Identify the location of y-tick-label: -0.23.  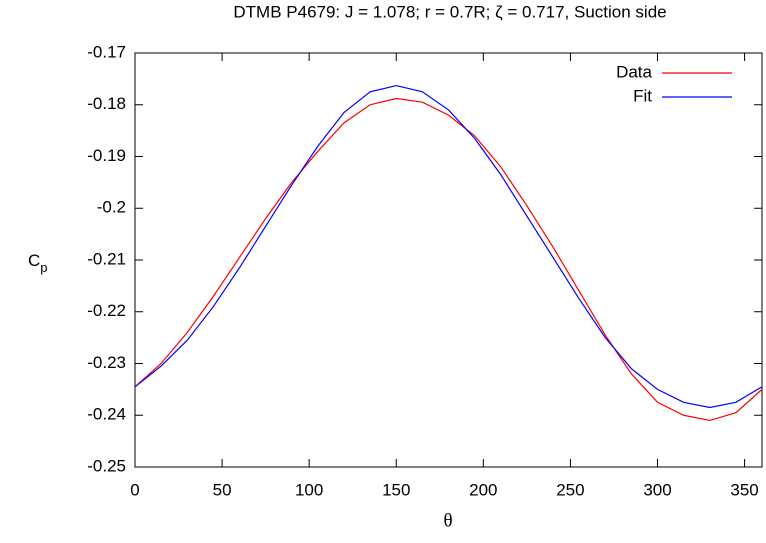
(106, 362).